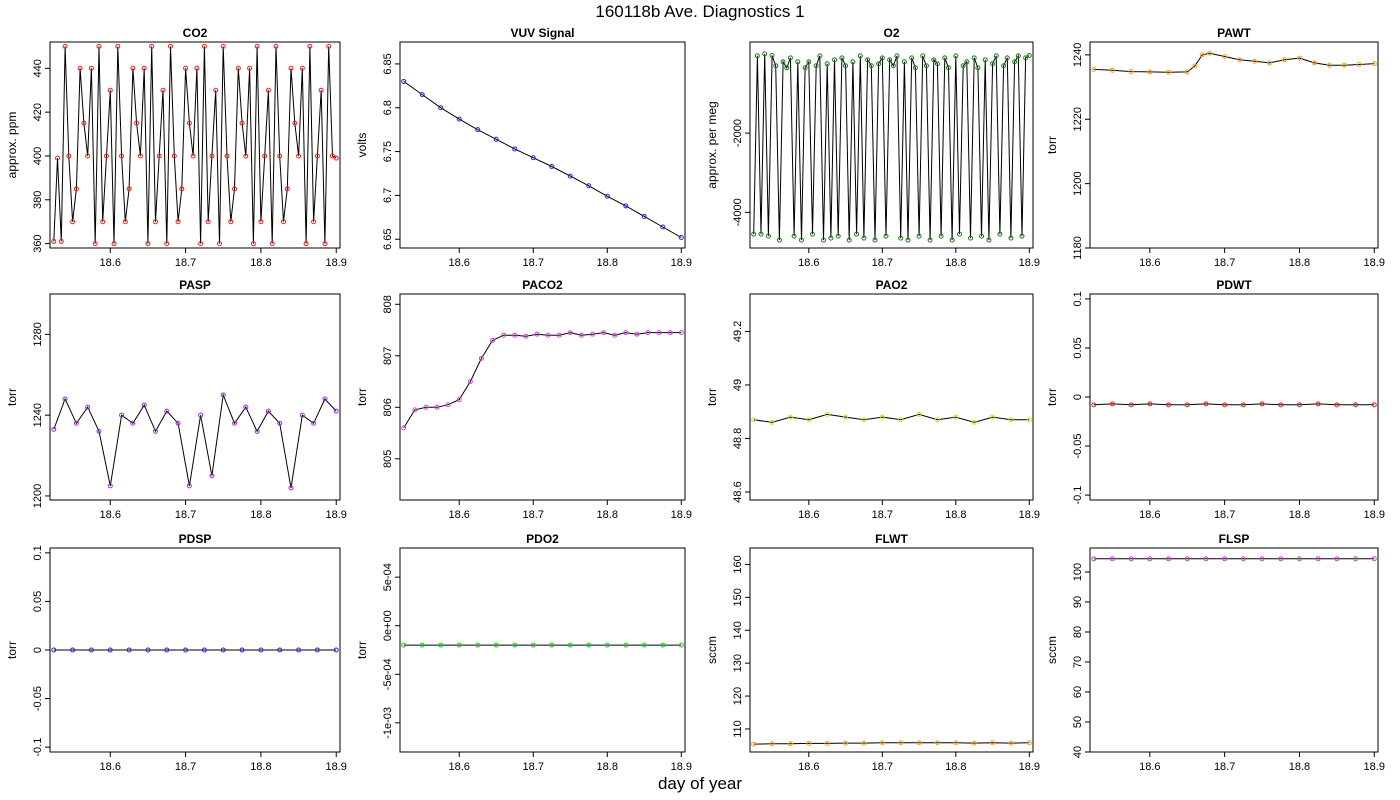 Image resolution: width=1400 pixels, height=800 pixels. Describe the element at coordinates (38, 68) in the screenshot. I see `y-tick-label: 440` at that location.